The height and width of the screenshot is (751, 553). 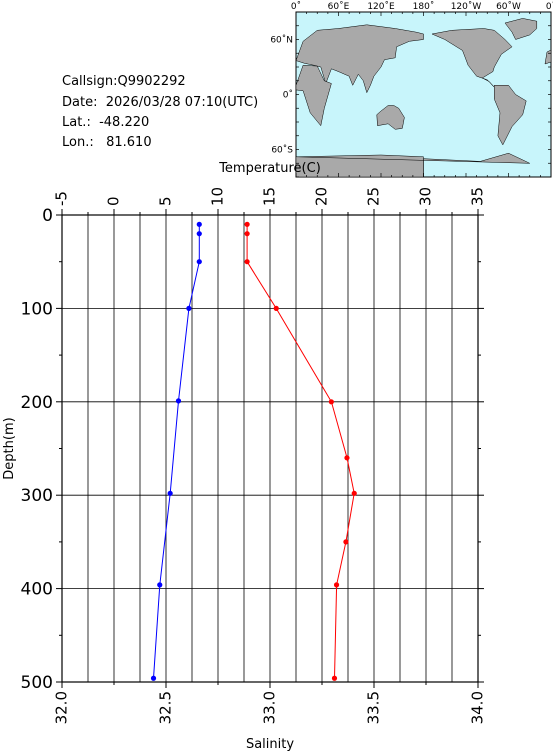 What do you see at coordinates (9, 448) in the screenshot?
I see `depth-axis-label: Depth(m)` at bounding box center [9, 448].